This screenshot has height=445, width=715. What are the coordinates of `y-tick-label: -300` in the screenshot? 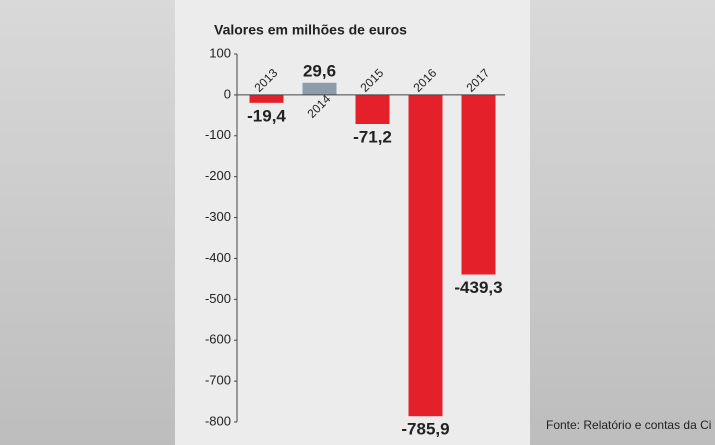 It's located at (218, 216).